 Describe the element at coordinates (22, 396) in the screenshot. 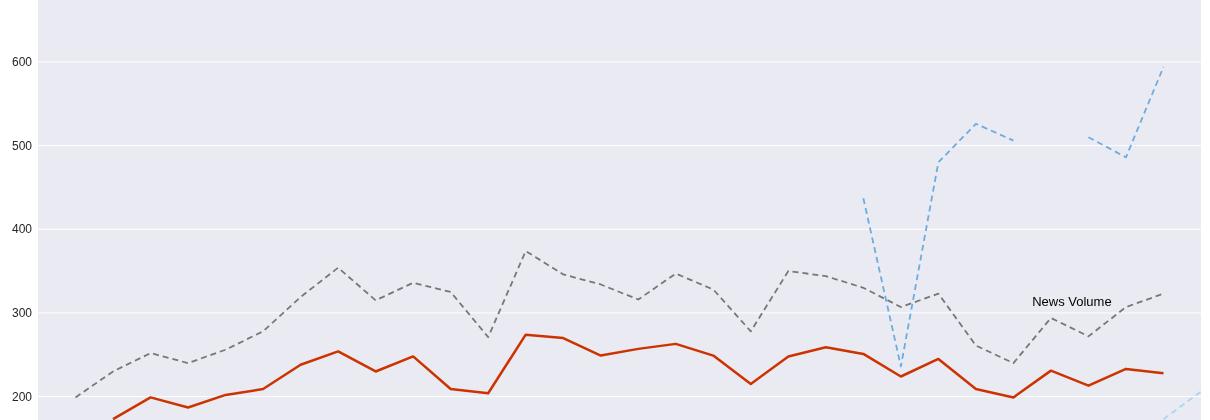

I see `y-tick-label: 200` at that location.